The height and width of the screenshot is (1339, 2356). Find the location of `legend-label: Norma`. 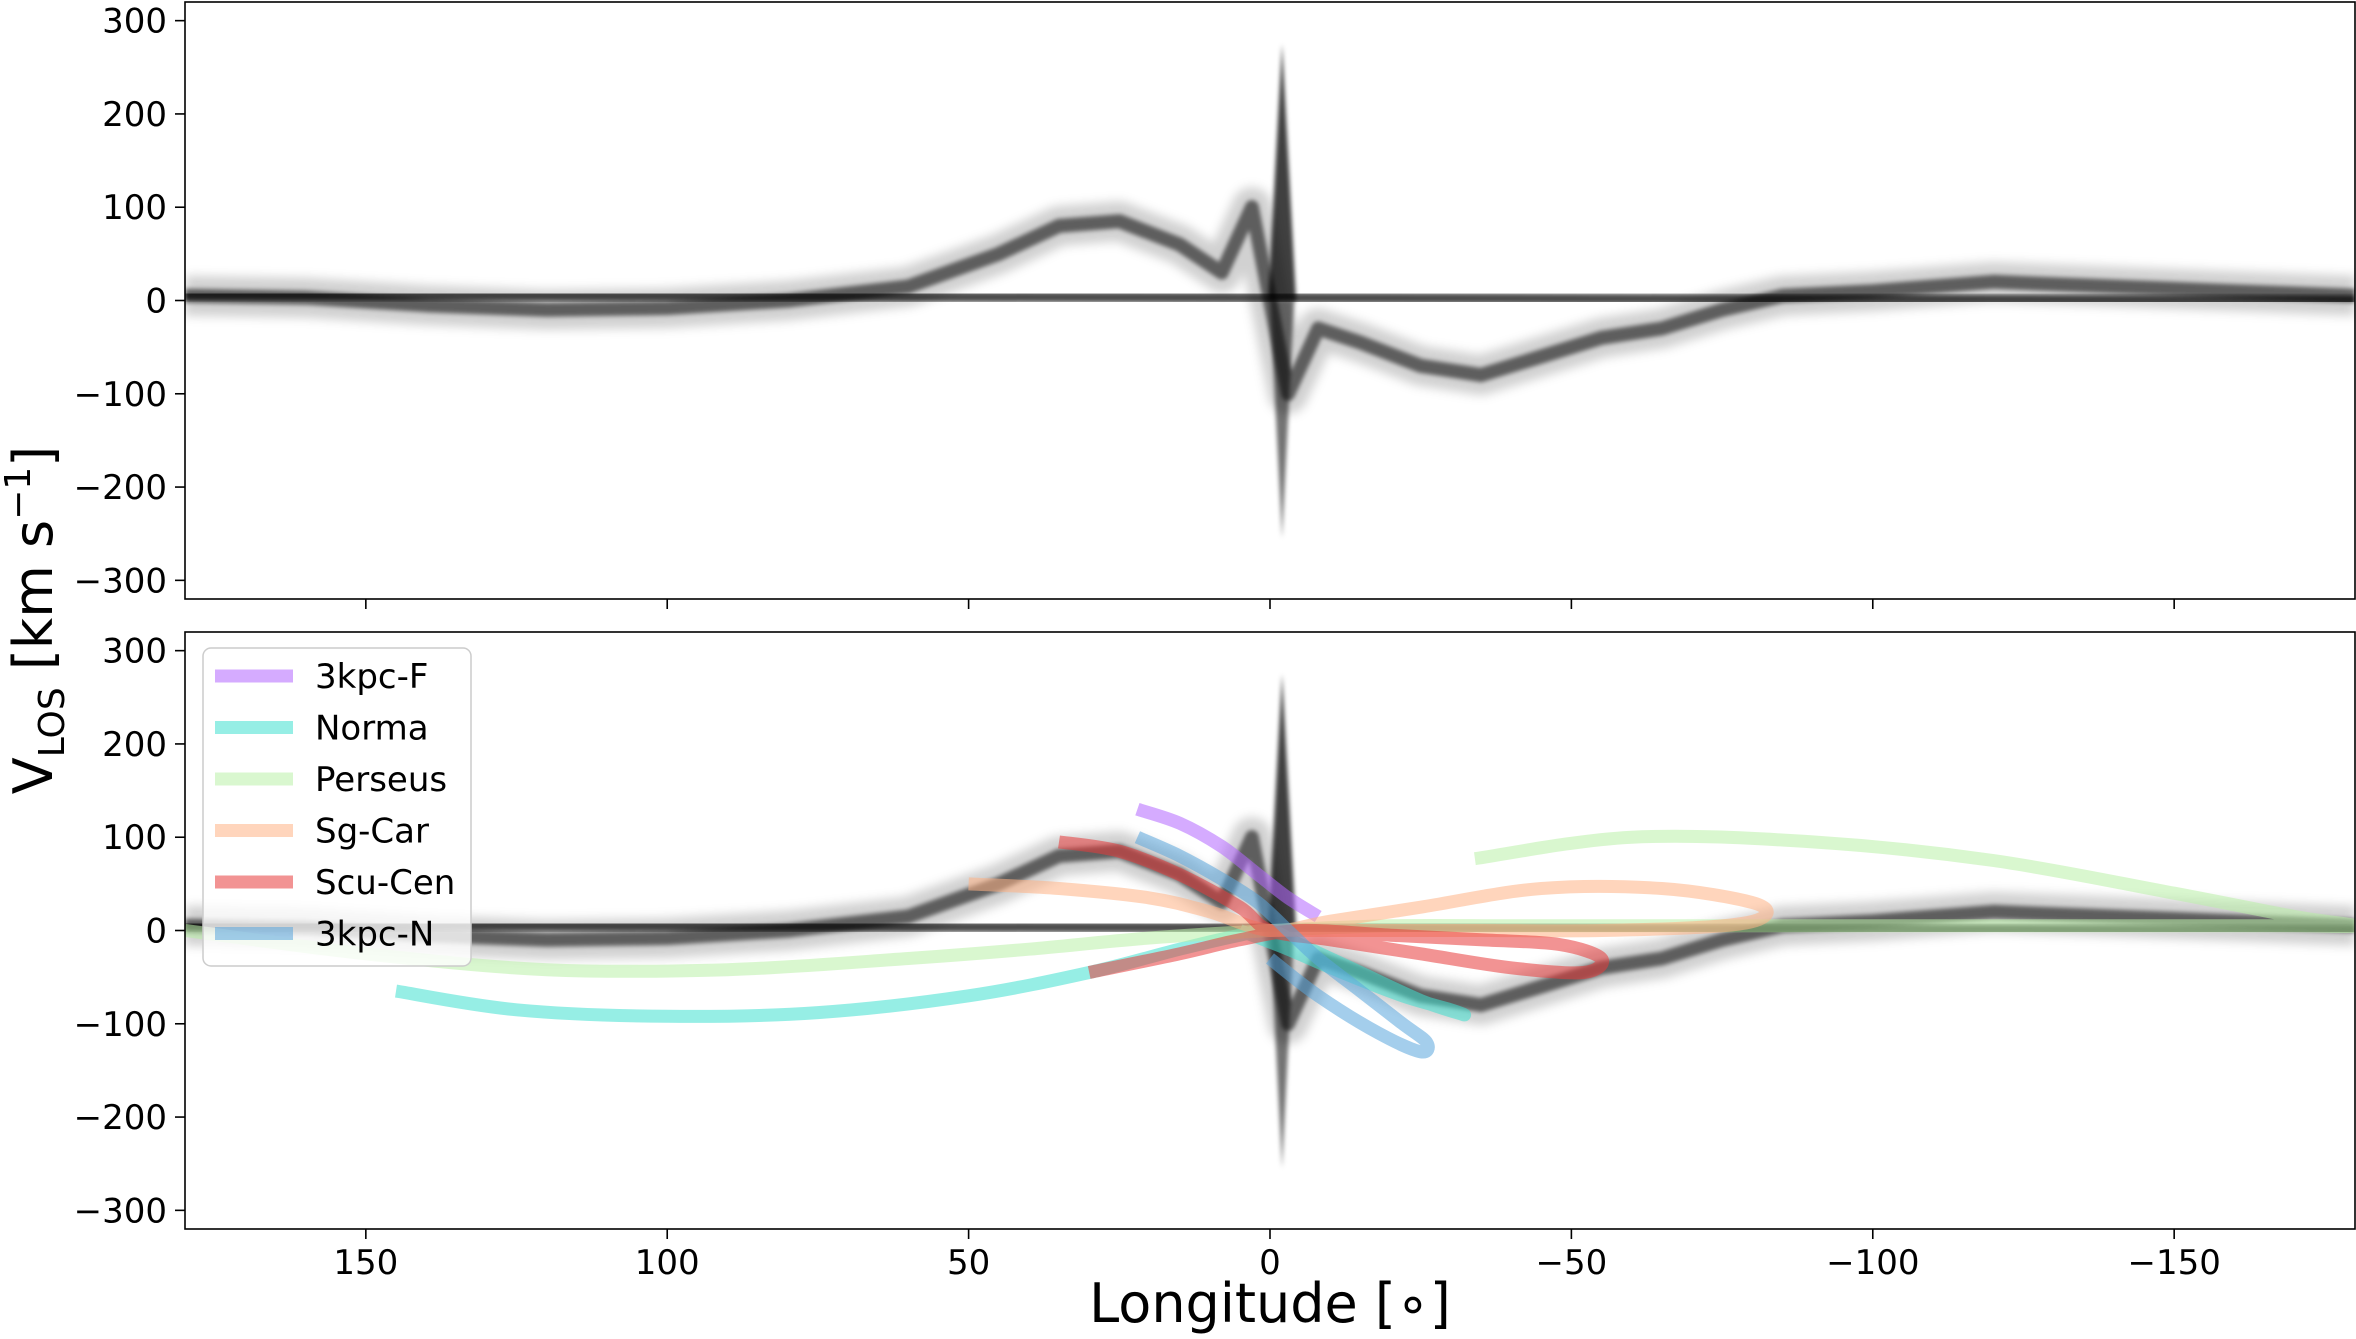

legend-label: Norma is located at coordinates (372, 729).